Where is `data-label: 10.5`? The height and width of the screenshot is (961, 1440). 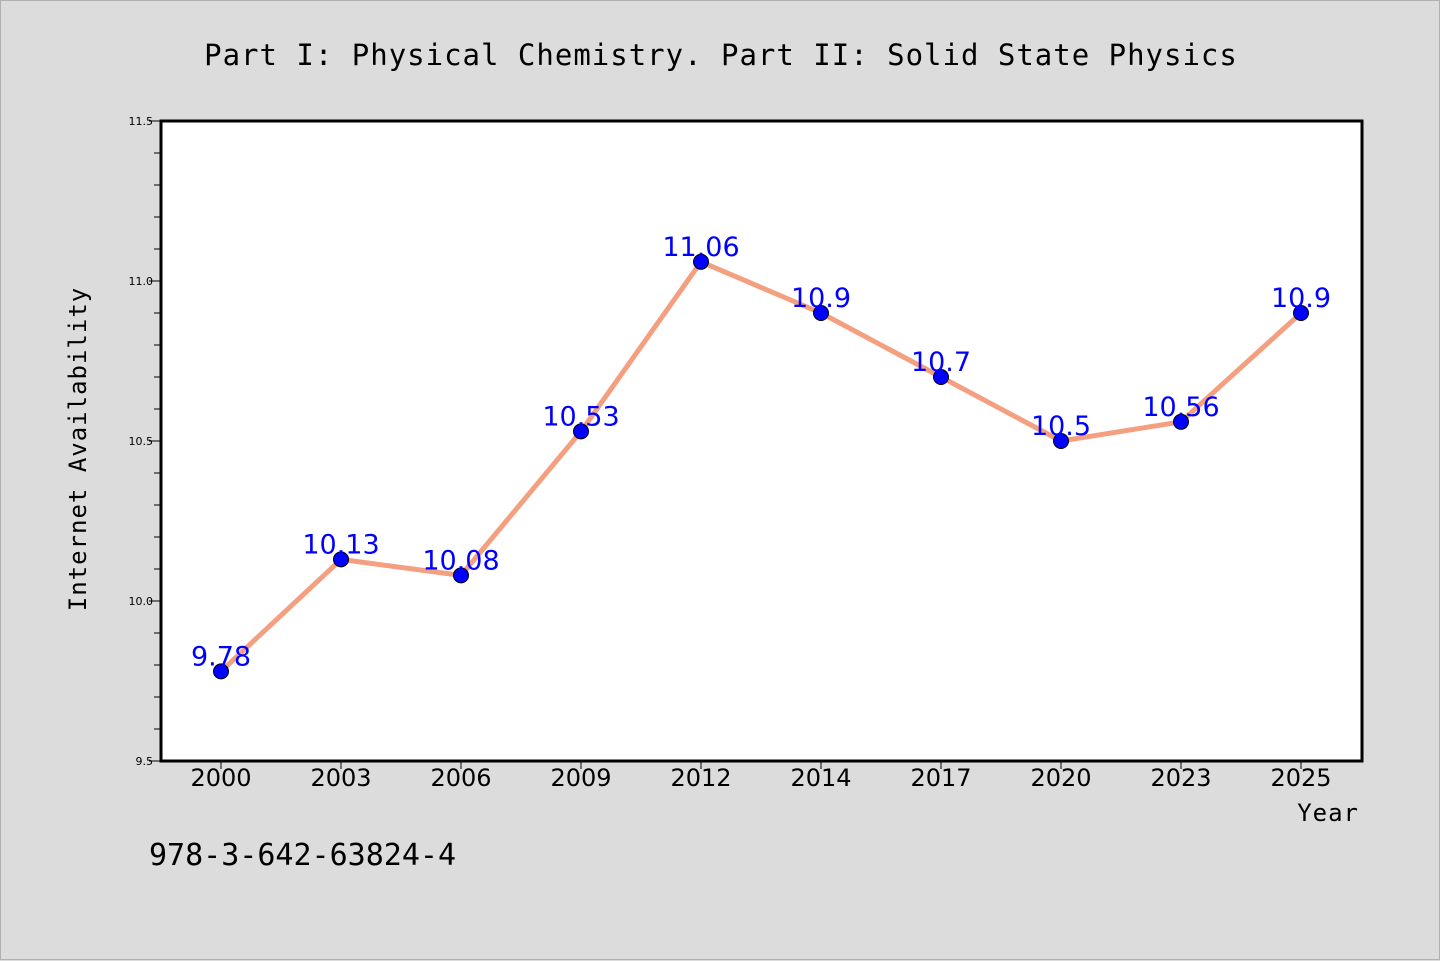
data-label: 10.5 is located at coordinates (1061, 426).